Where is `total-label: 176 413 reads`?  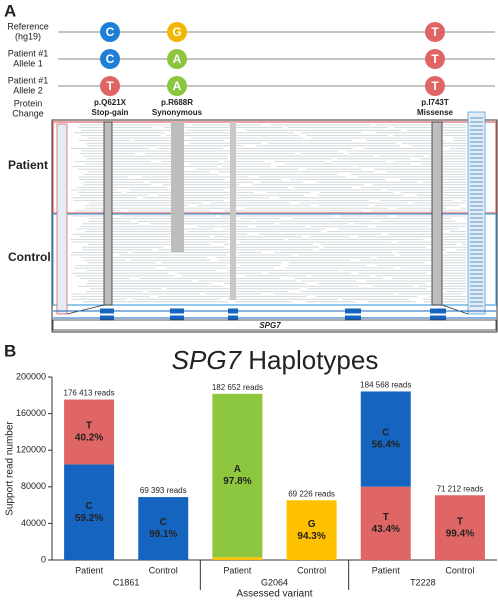 total-label: 176 413 reads is located at coordinates (89, 393).